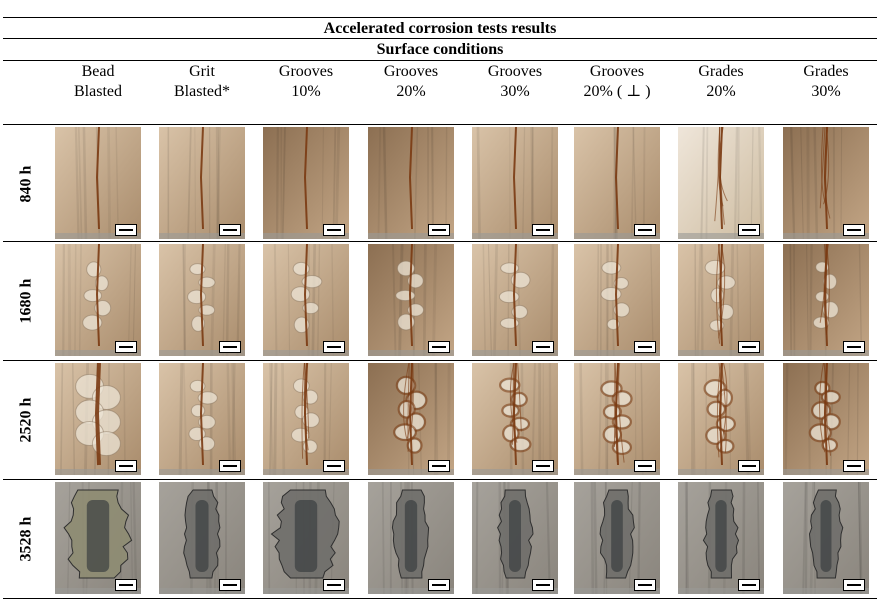 This screenshot has height=606, width=892. What do you see at coordinates (411, 82) in the screenshot?
I see `column-header: Grooves 20%` at bounding box center [411, 82].